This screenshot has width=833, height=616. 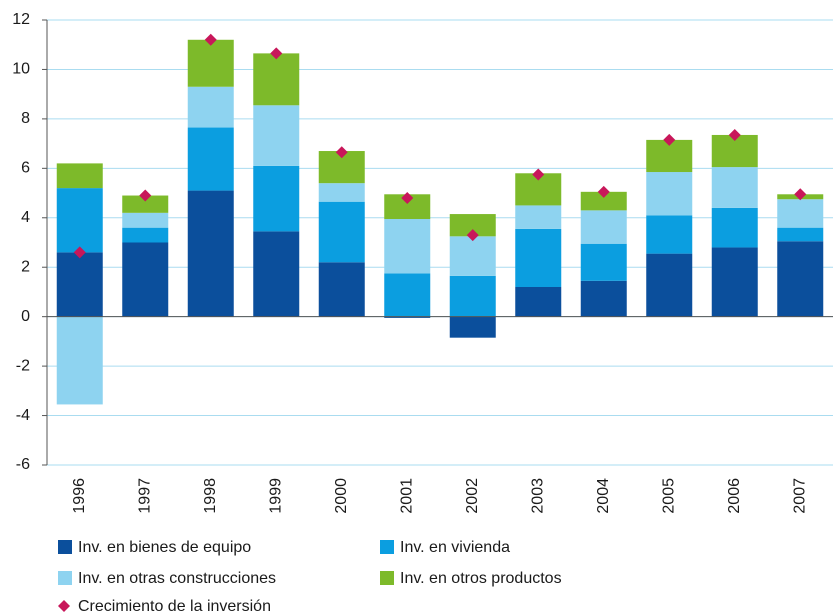 I want to click on y-tick-label: 8, so click(x=25, y=118).